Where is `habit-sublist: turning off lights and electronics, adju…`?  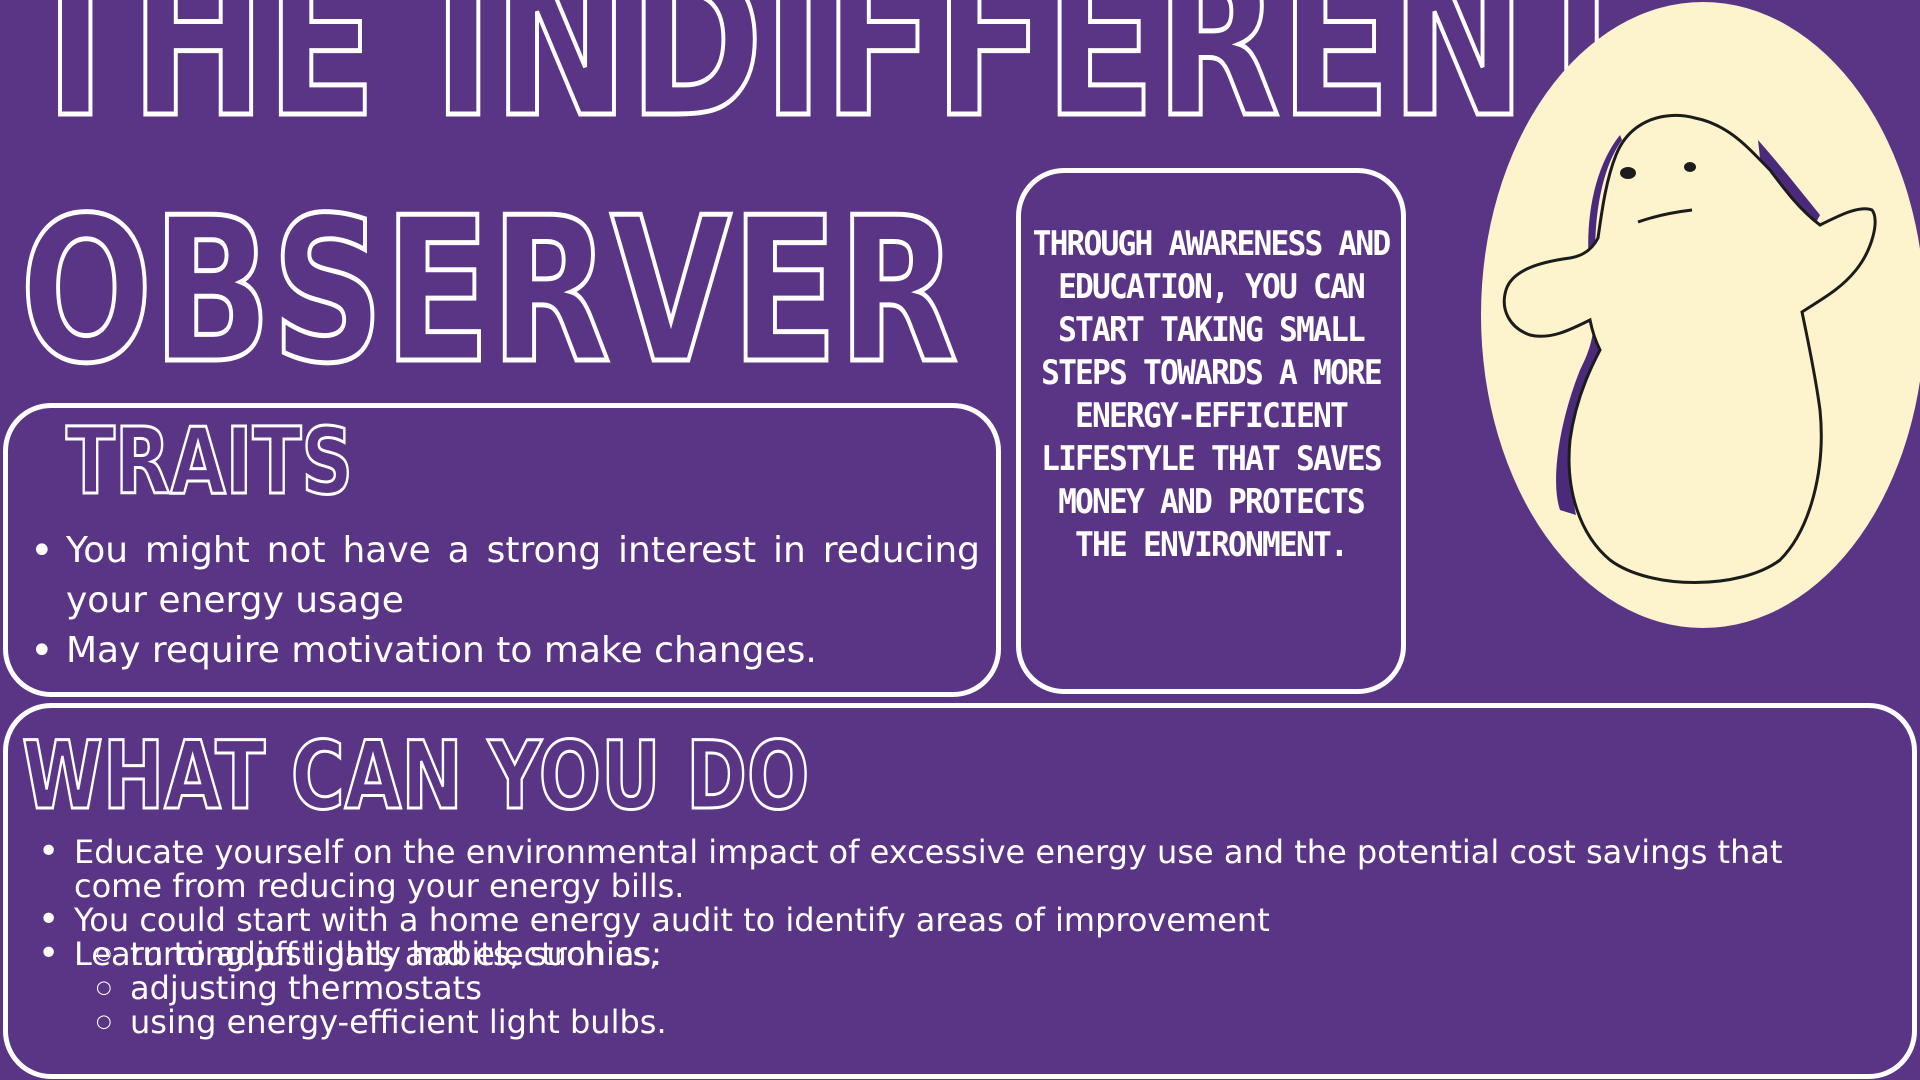
habit-sublist: turning off lights and electronics, adju… is located at coordinates (888, 988).